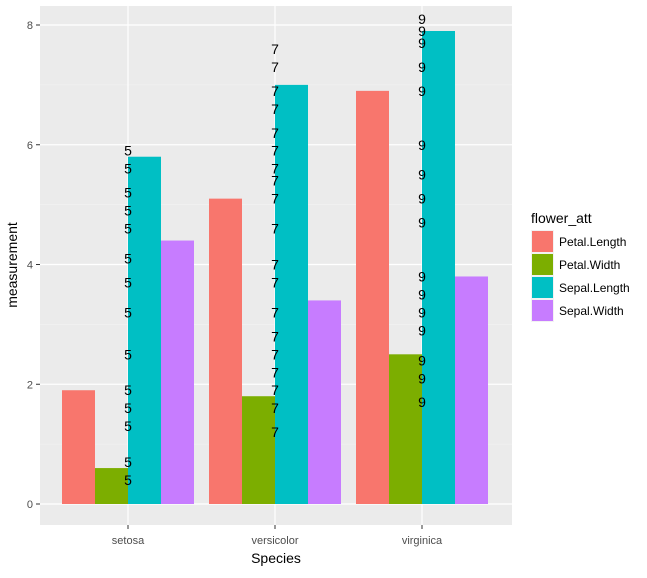 This screenshot has height=578, width=647. Describe the element at coordinates (589, 265) in the screenshot. I see `legend-label: Petal.Width` at that location.